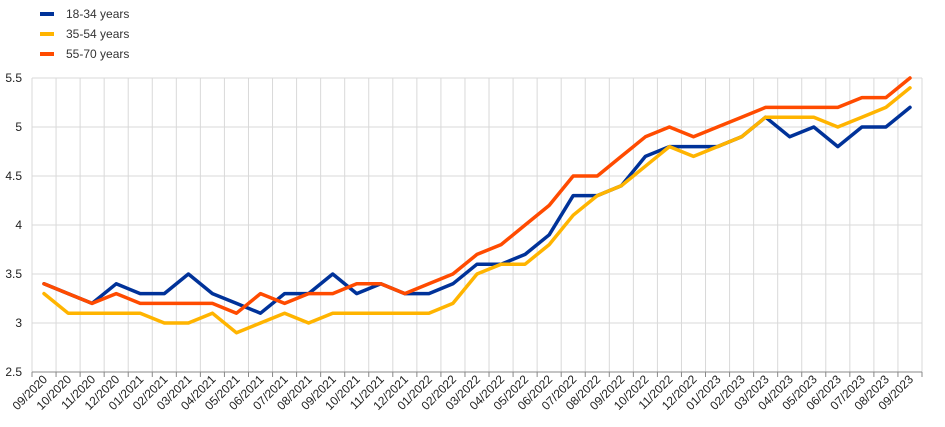 The width and height of the screenshot is (945, 427). I want to click on y-tick-label: 3, so click(18, 323).